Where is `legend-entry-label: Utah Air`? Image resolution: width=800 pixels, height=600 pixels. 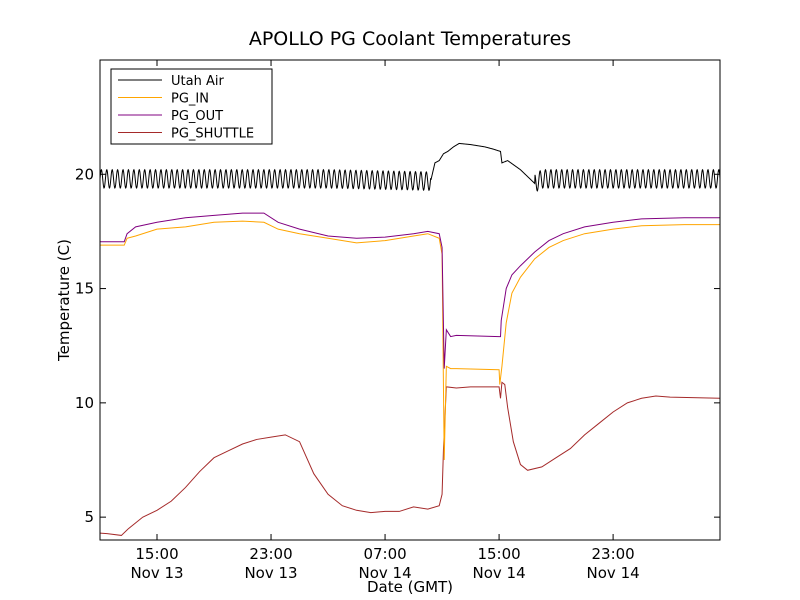 legend-entry-label: Utah Air is located at coordinates (197, 81).